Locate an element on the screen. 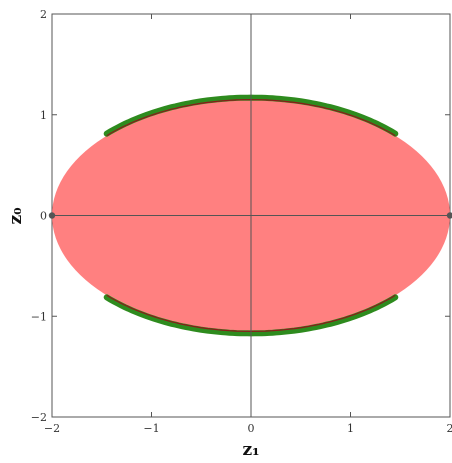 This screenshot has height=463, width=452. x-axis-label: z₁ is located at coordinates (250, 450).